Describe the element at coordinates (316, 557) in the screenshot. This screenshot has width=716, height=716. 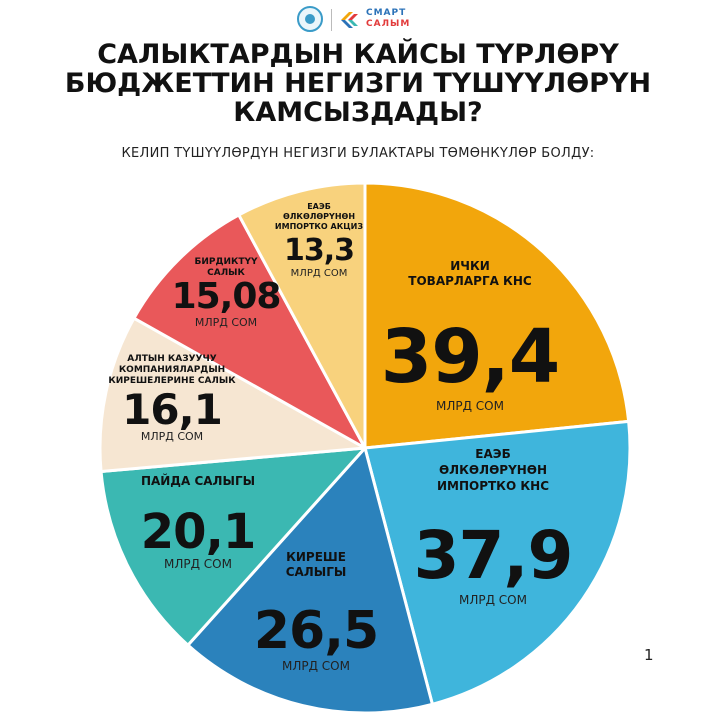
I see `slice-name-label: КИРЕШЕ` at that location.